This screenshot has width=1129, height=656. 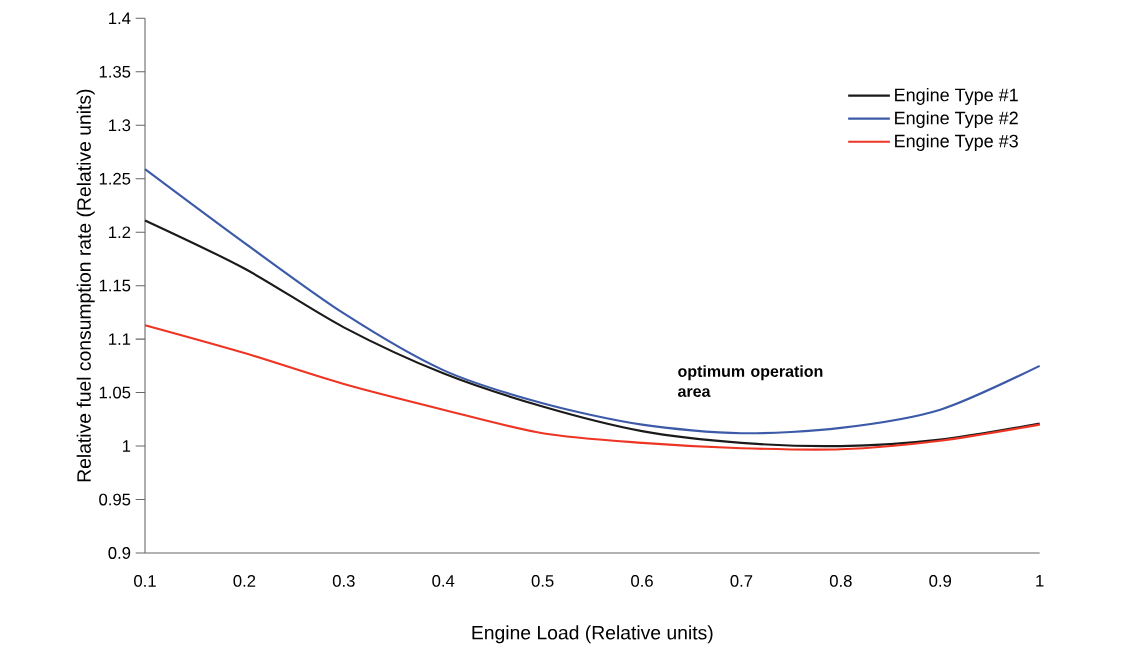 I want to click on legend-label: Engine Type #1, so click(x=956, y=96).